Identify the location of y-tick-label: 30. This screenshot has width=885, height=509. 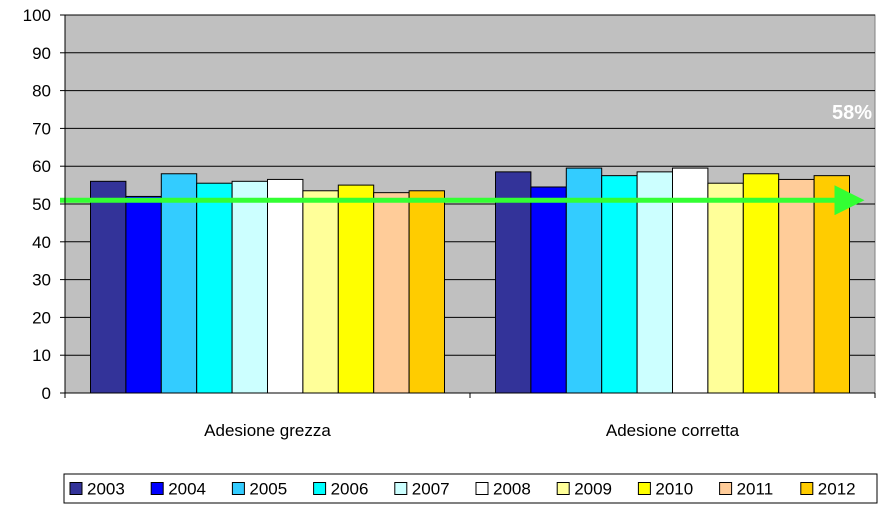
(41, 280).